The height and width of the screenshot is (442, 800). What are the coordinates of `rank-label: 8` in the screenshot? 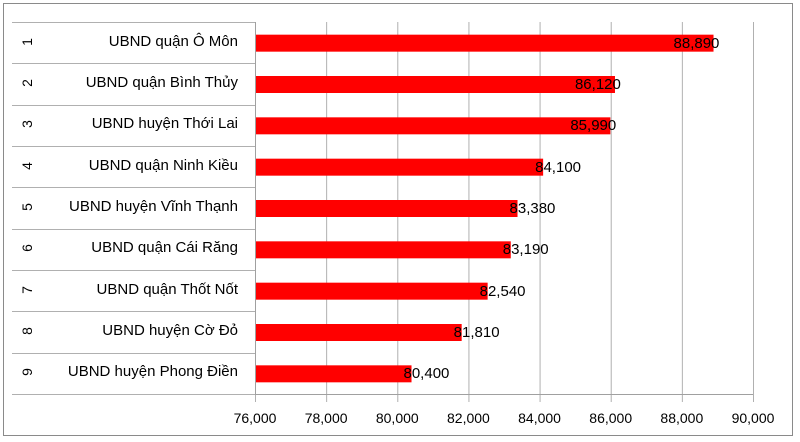 It's located at (27, 331).